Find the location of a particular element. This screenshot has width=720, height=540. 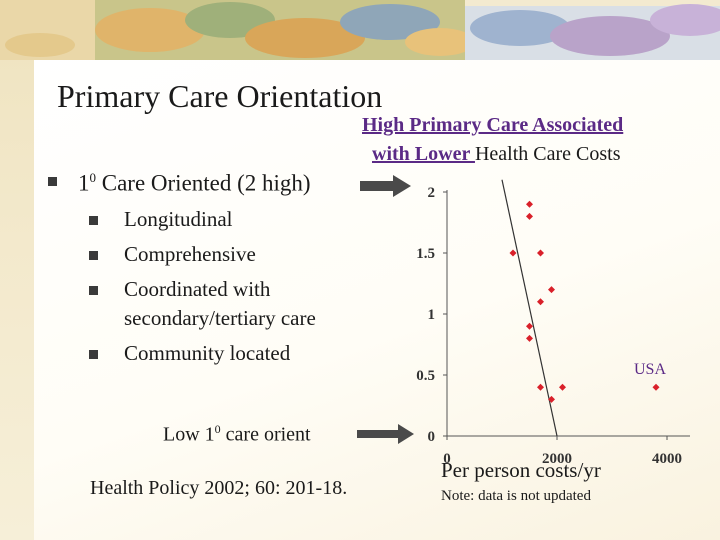

x-tick-label: 4000 is located at coordinates (667, 459).